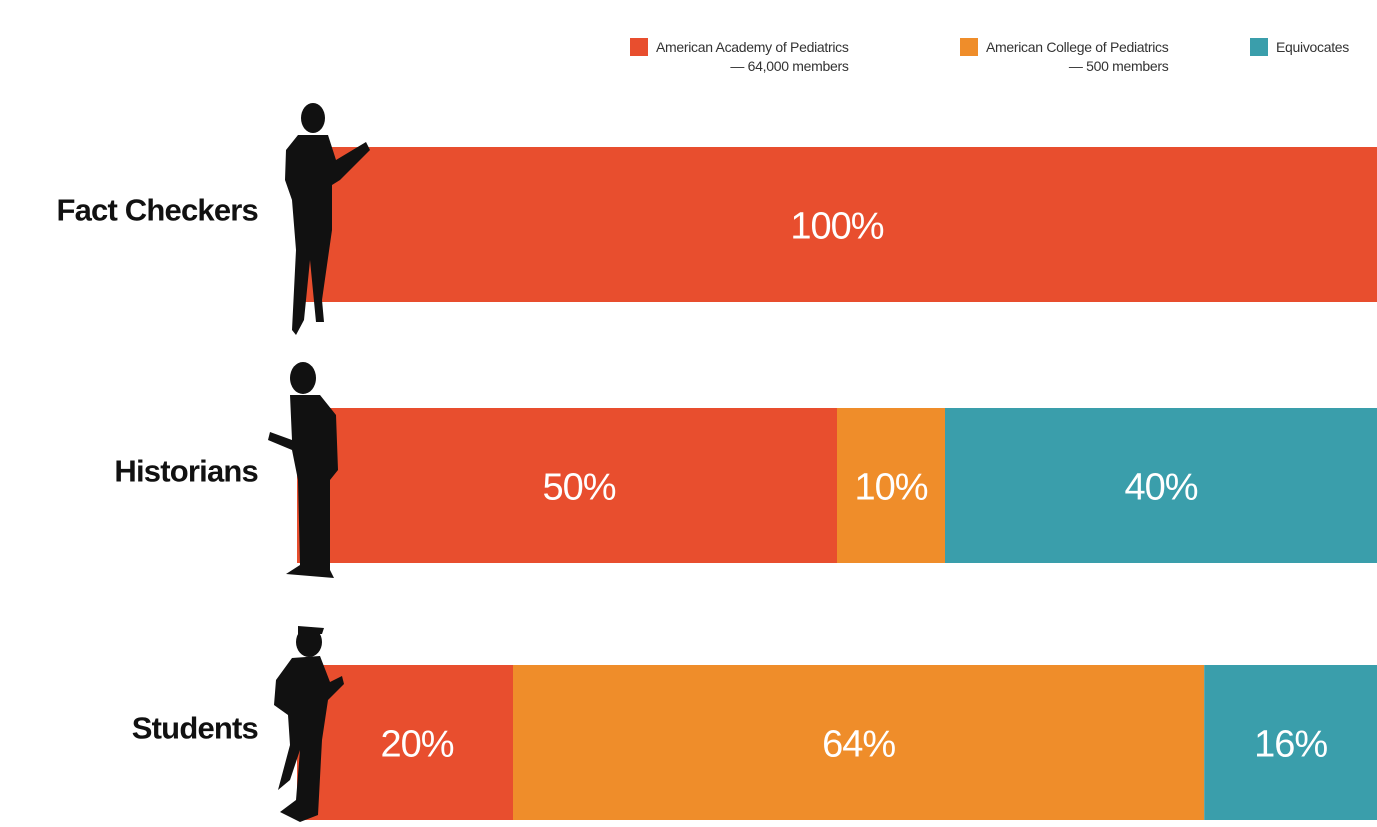 This screenshot has width=1377, height=827. Describe the element at coordinates (1312, 47) in the screenshot. I see `legend-label: Equivocates` at that location.